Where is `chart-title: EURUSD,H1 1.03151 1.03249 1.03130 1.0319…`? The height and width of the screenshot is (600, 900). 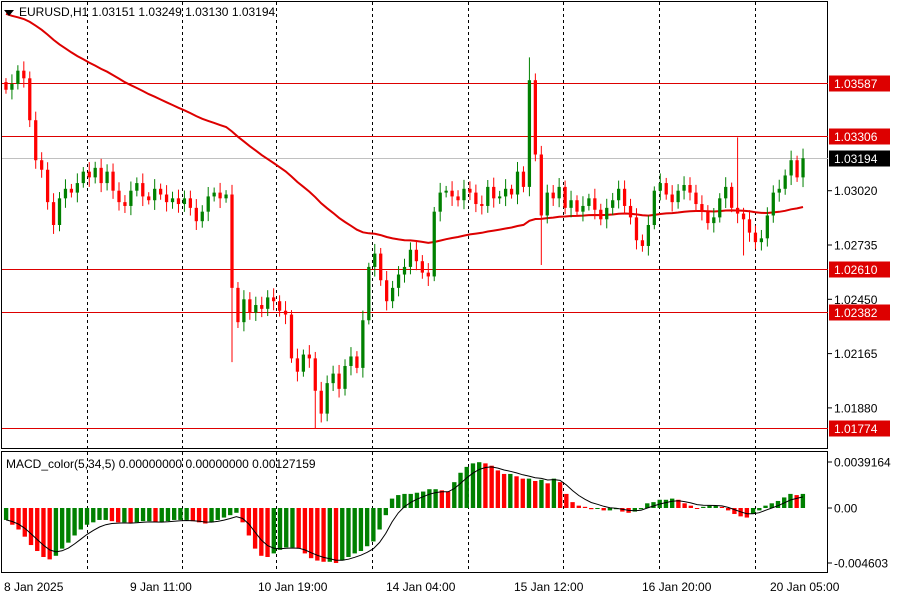 chart-title: EURUSD,H1 1.03151 1.03249 1.03130 1.0319… is located at coordinates (139, 12).